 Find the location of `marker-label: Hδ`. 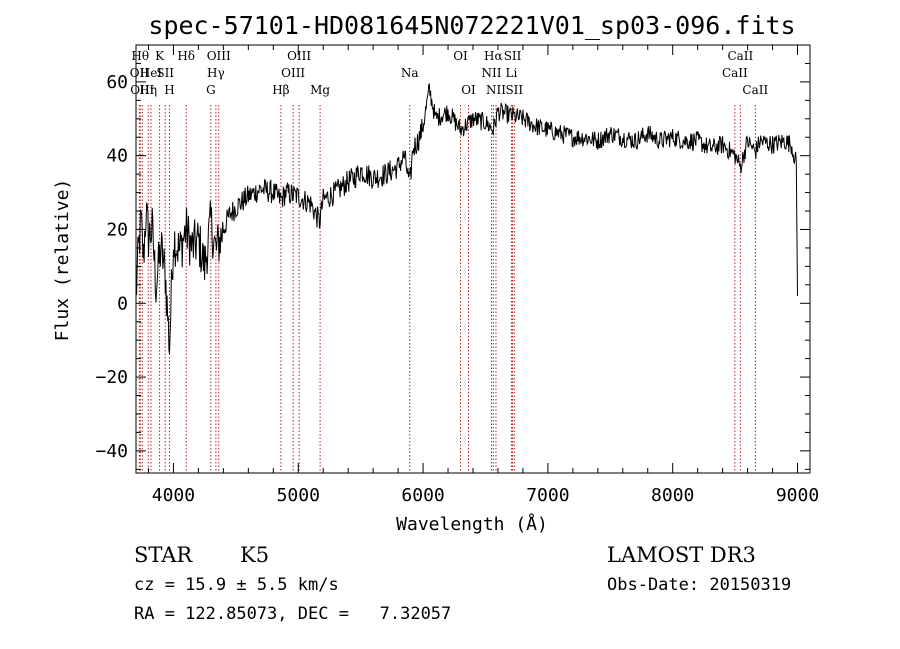

marker-label: Hδ is located at coordinates (186, 56).